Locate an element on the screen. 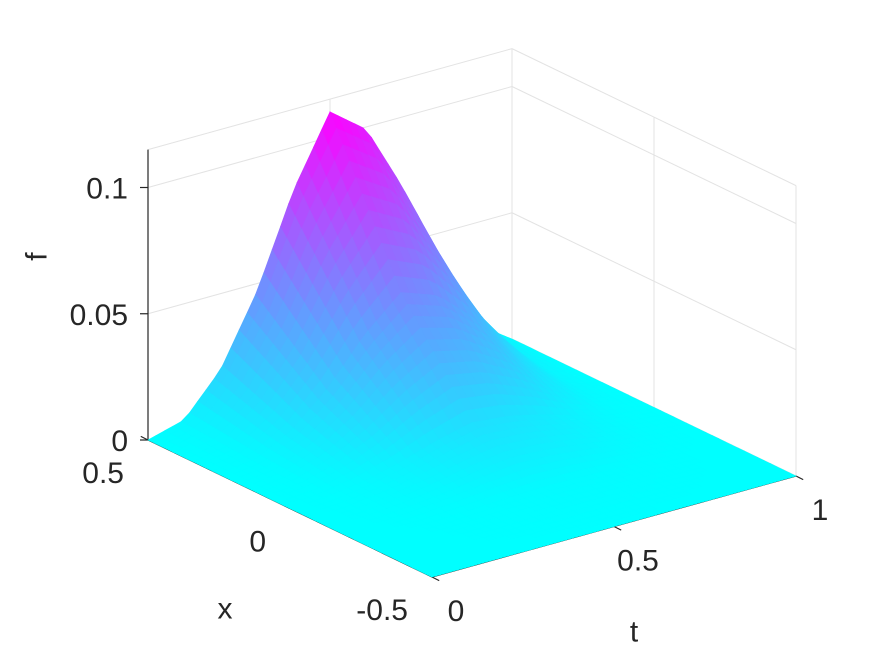  surface-patch is located at coordinates (433, 574).